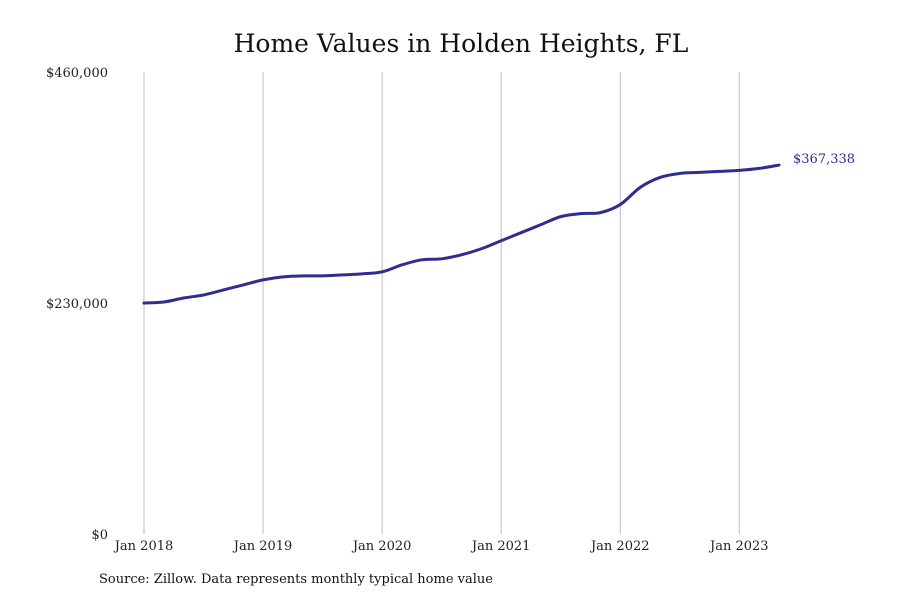 This screenshot has height=600, width=900. What do you see at coordinates (824, 159) in the screenshot?
I see `end-value-label: $367,338` at bounding box center [824, 159].